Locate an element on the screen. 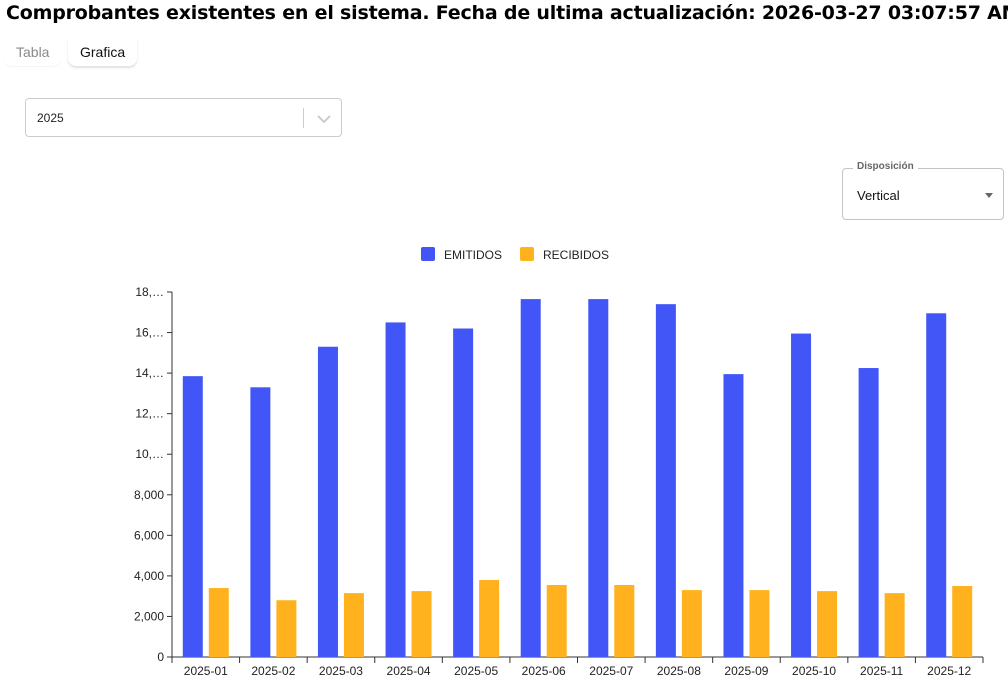  year-select: 2025 is located at coordinates (183, 117).